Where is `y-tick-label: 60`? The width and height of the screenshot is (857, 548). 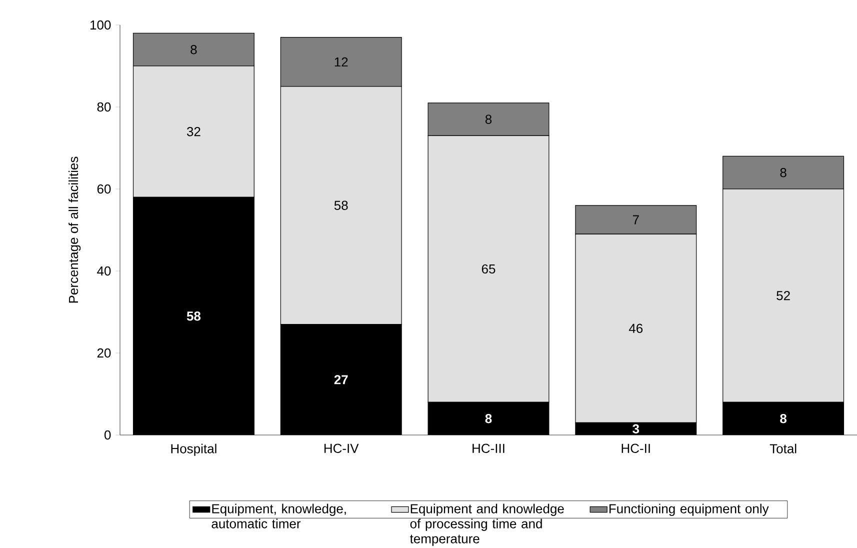 y-tick-label: 60 is located at coordinates (104, 189).